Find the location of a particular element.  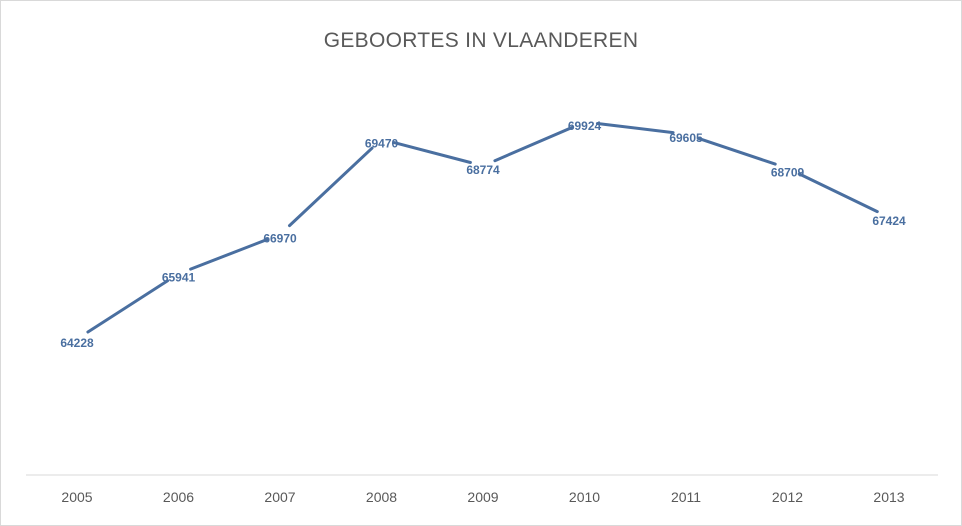

x-tick-label: 2009 is located at coordinates (482, 497).